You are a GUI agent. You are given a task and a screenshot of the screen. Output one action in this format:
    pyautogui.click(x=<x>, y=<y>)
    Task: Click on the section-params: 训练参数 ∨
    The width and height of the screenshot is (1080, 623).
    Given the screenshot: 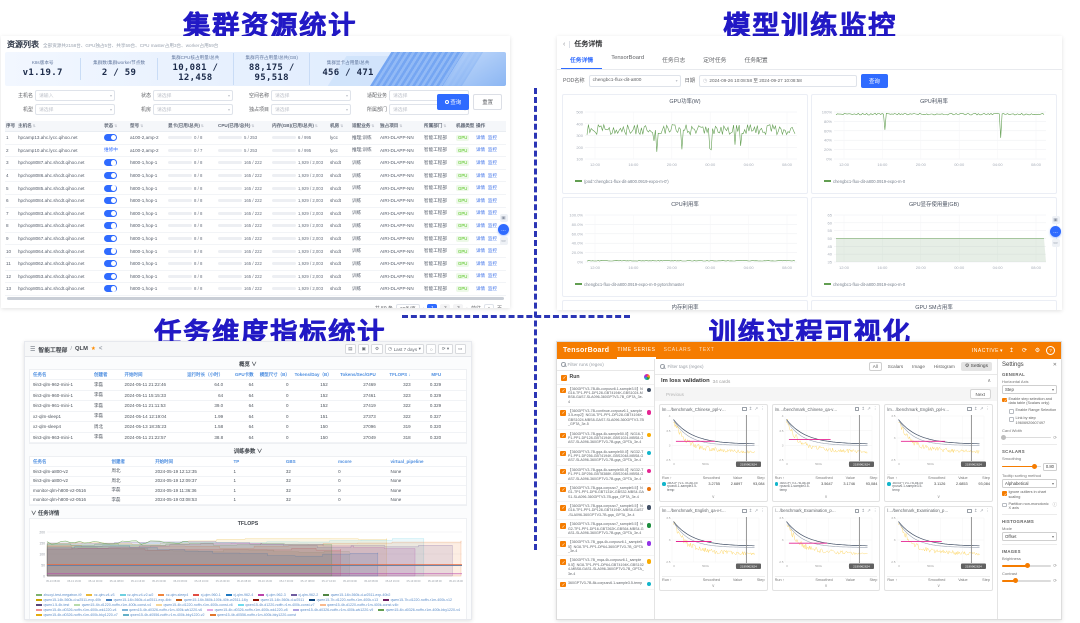 What is the action you would take?
    pyautogui.click(x=248, y=451)
    